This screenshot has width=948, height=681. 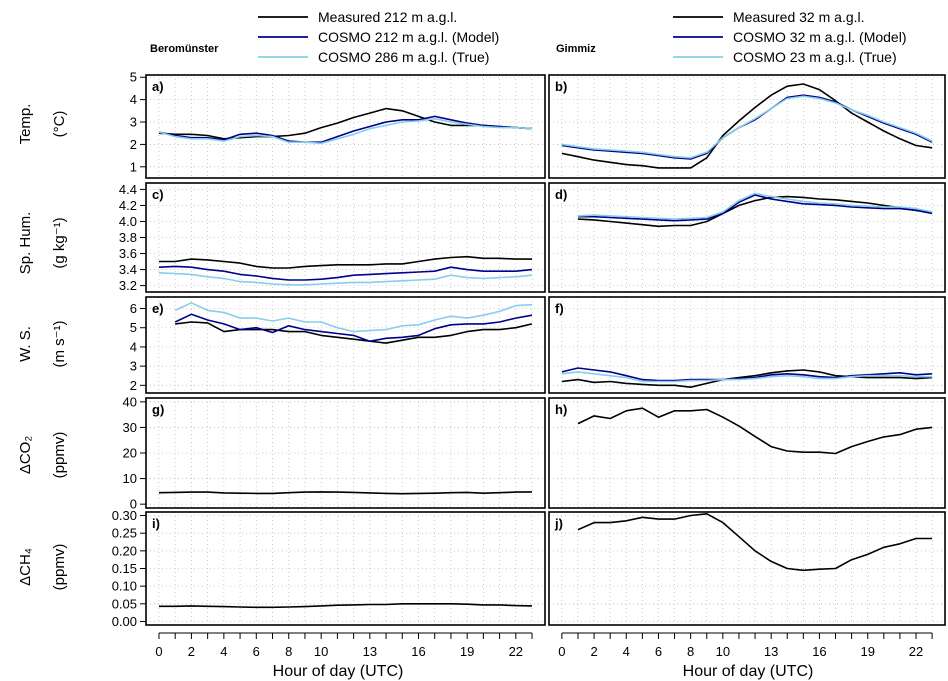 What do you see at coordinates (130, 427) in the screenshot?
I see `y-tick-label: 30` at bounding box center [130, 427].